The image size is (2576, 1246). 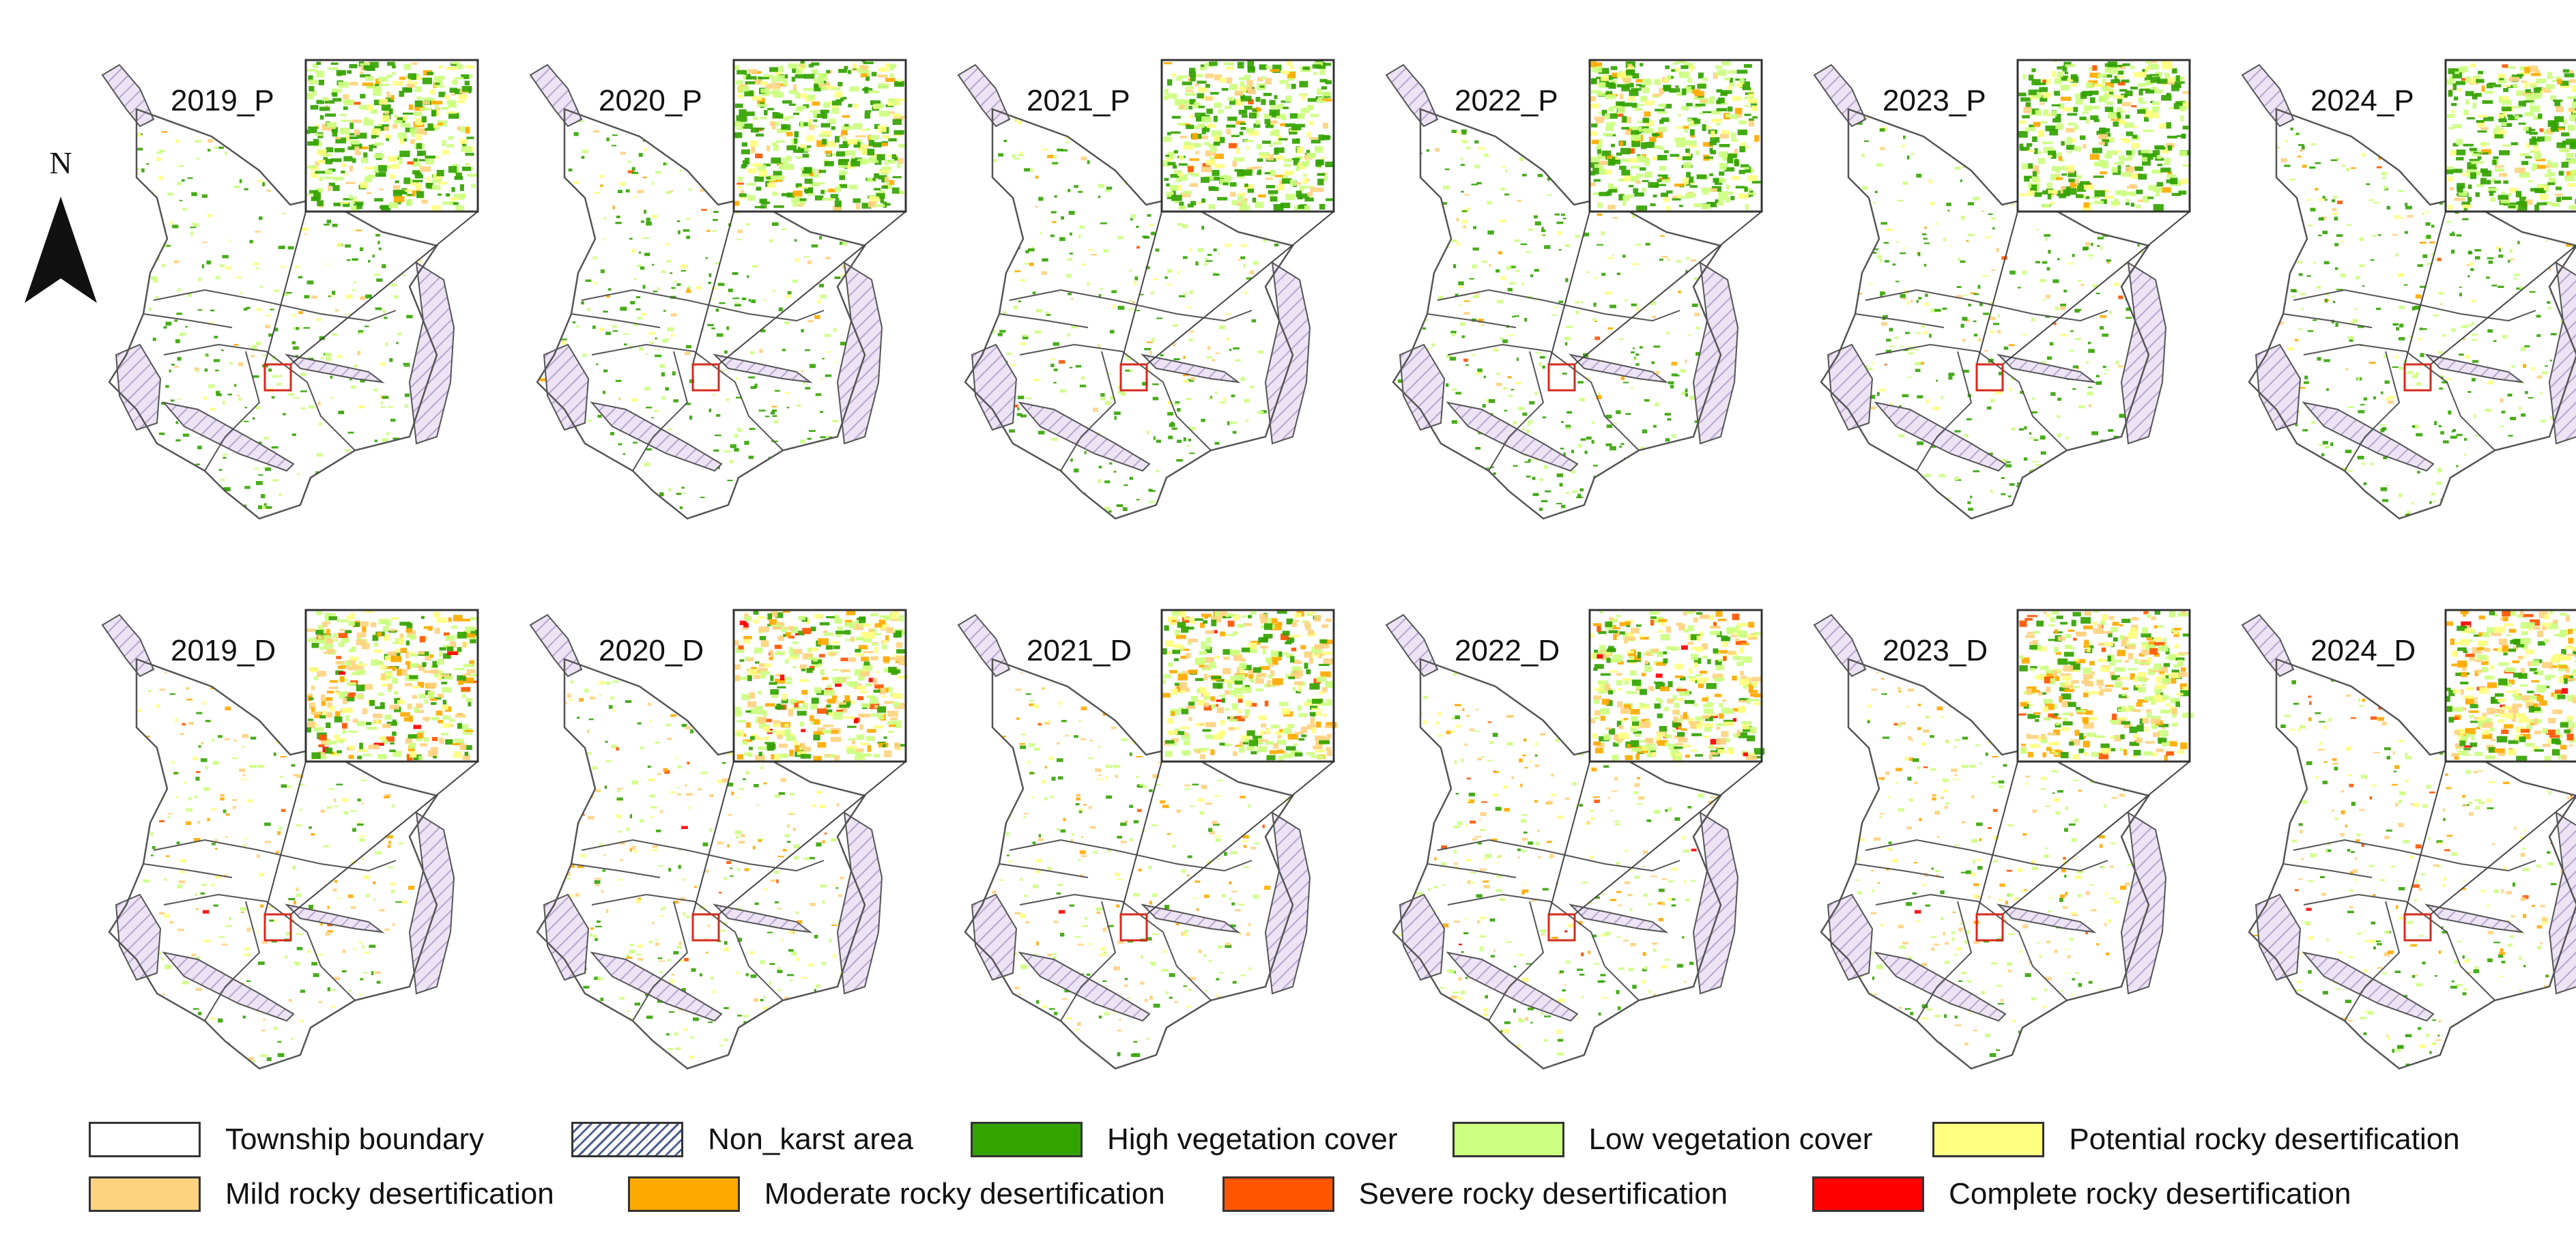 I want to click on legend-label: Township boundary, so click(x=355, y=1139).